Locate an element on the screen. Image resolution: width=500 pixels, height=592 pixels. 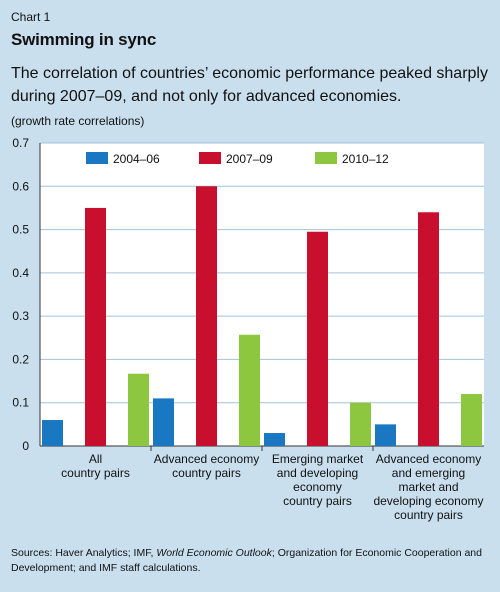
x-category-label: All is located at coordinates (95, 459).